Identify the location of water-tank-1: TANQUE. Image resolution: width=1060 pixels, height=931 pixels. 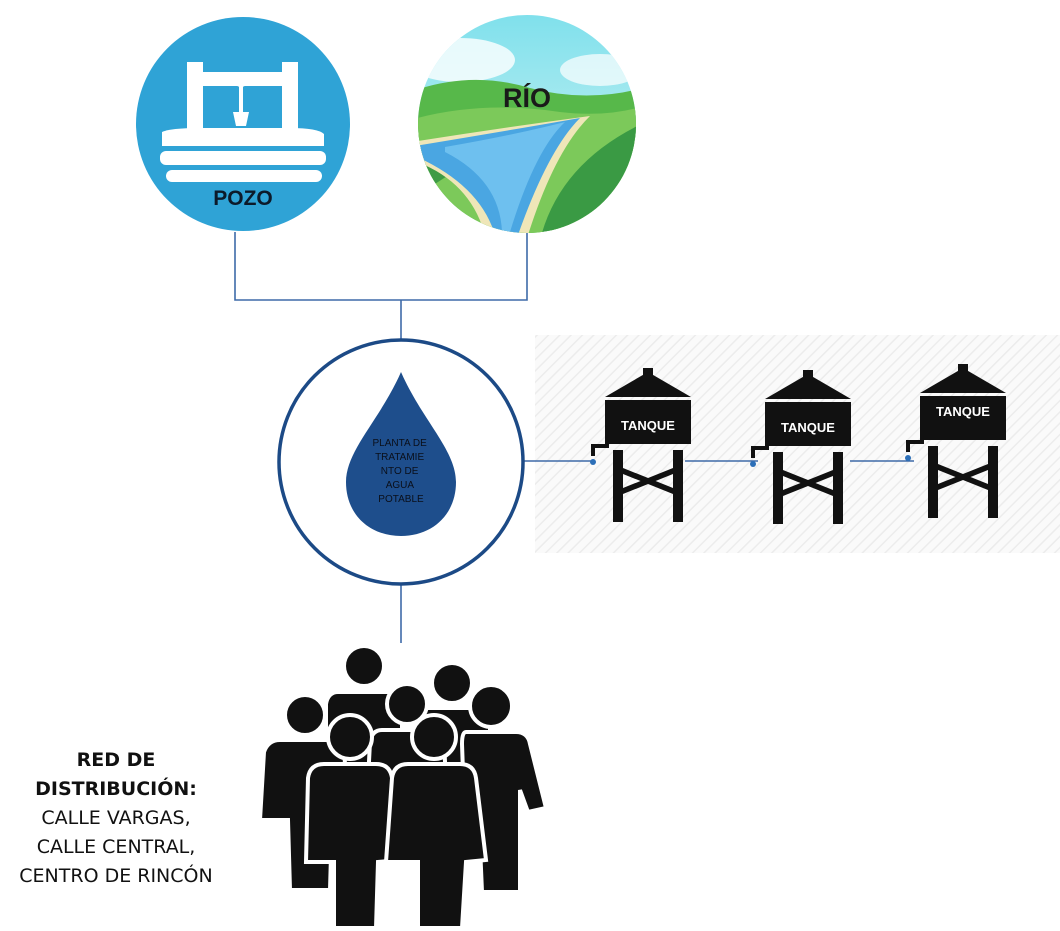
(640, 445).